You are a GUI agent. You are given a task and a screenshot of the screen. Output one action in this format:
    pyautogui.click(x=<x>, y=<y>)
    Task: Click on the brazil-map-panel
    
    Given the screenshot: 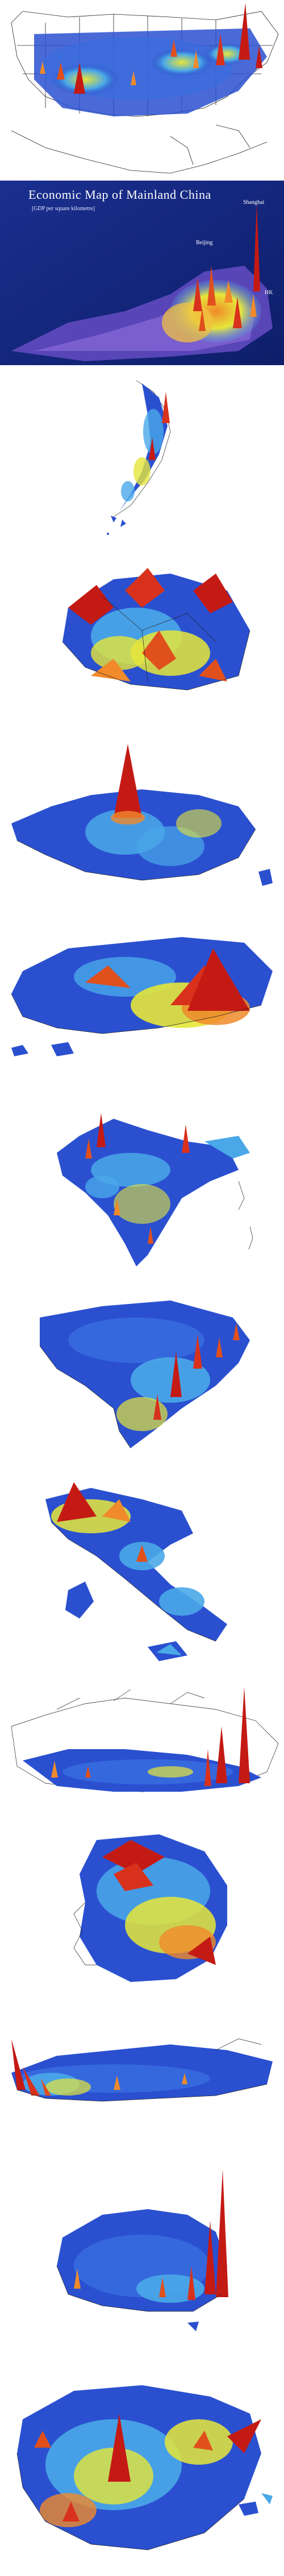 What is the action you would take?
    pyautogui.click(x=142, y=1371)
    